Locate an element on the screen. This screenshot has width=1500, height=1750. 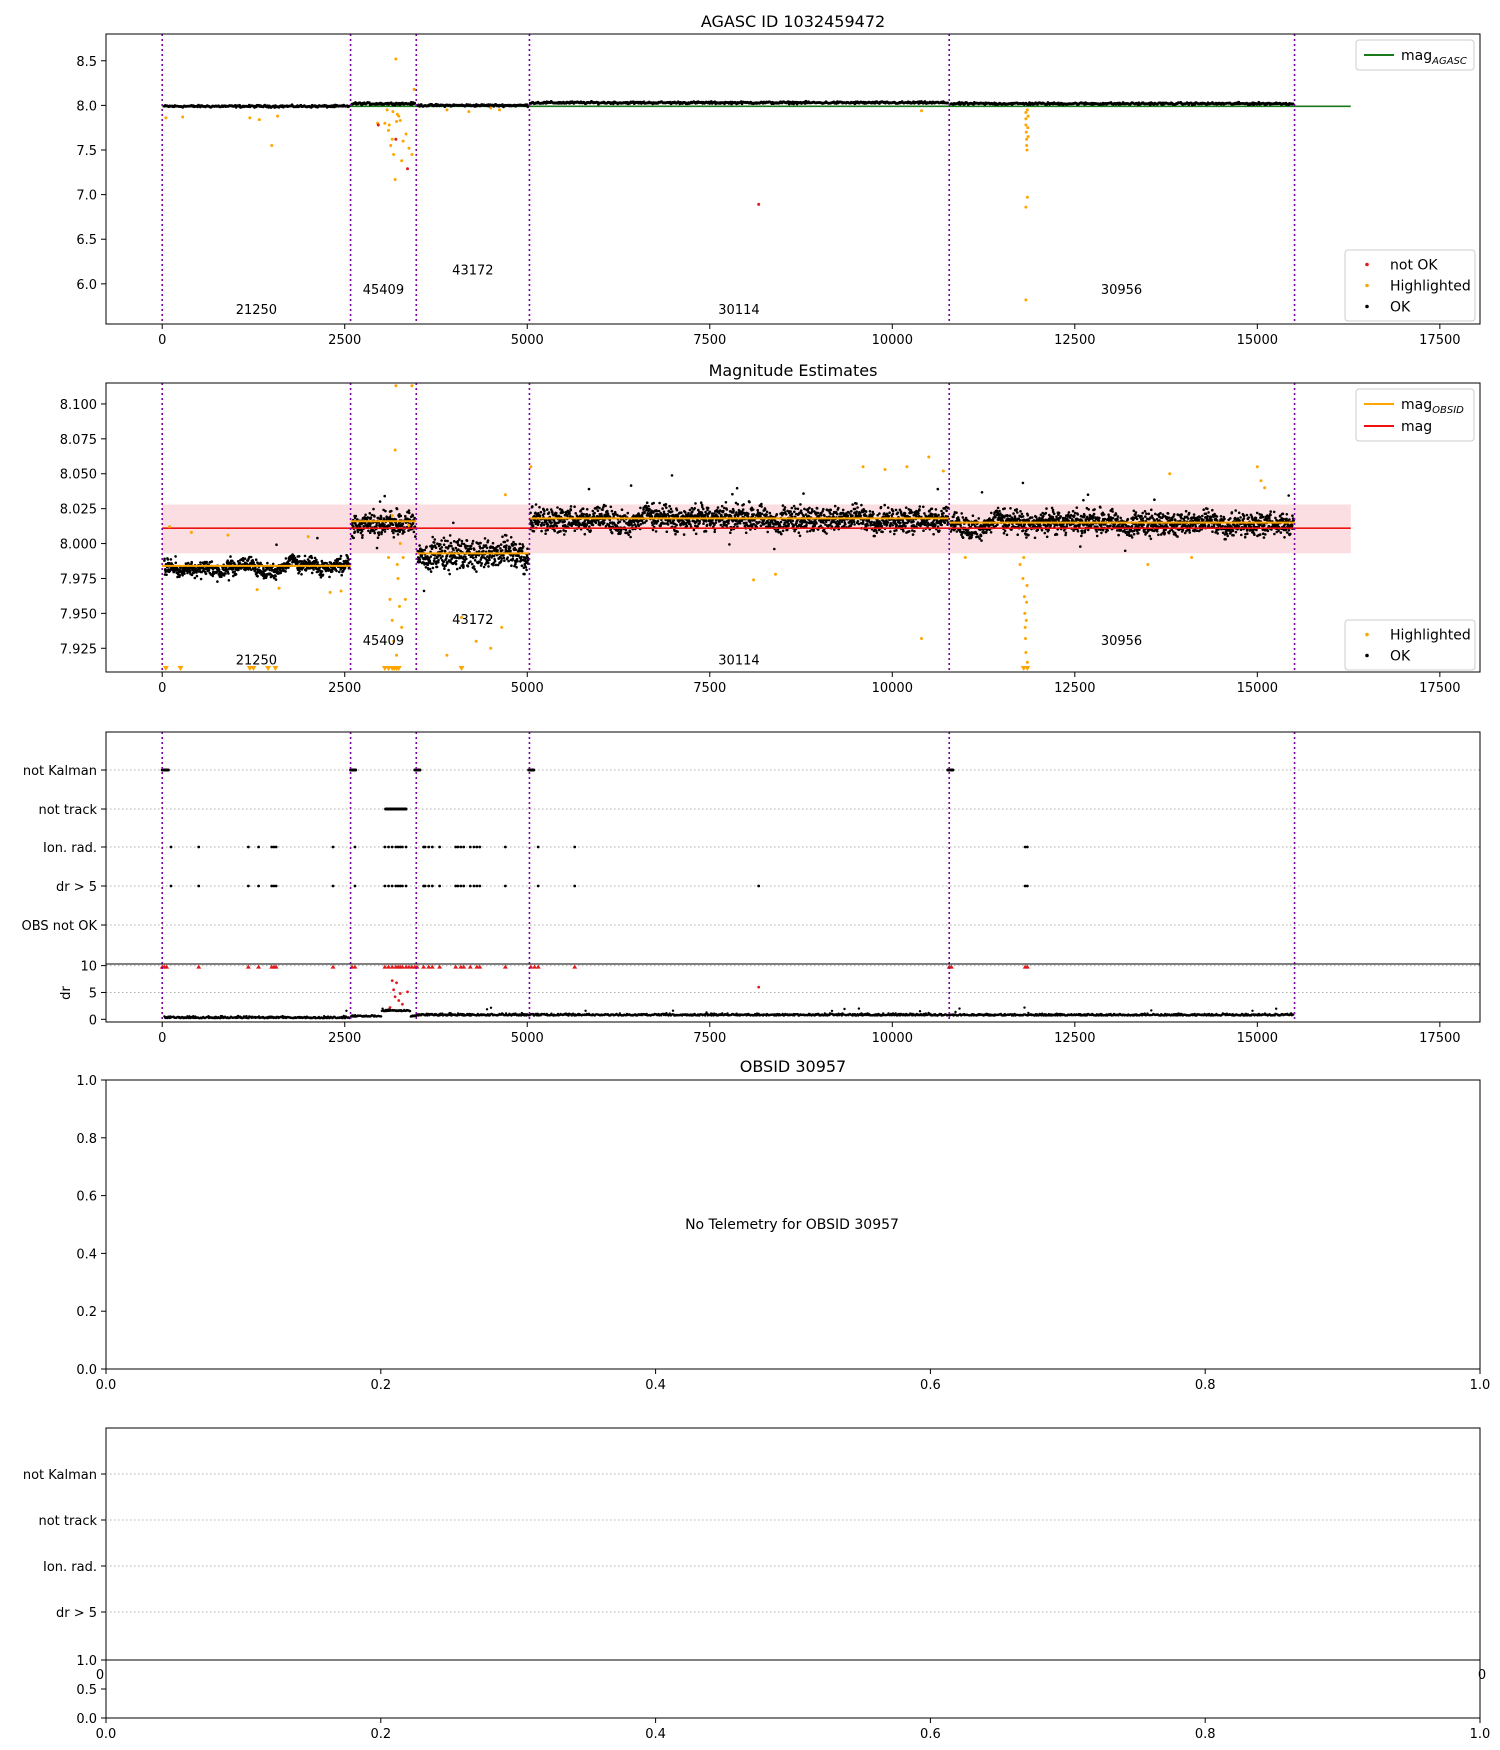
agasc-legend-top: magAGASC is located at coordinates (1415, 55).